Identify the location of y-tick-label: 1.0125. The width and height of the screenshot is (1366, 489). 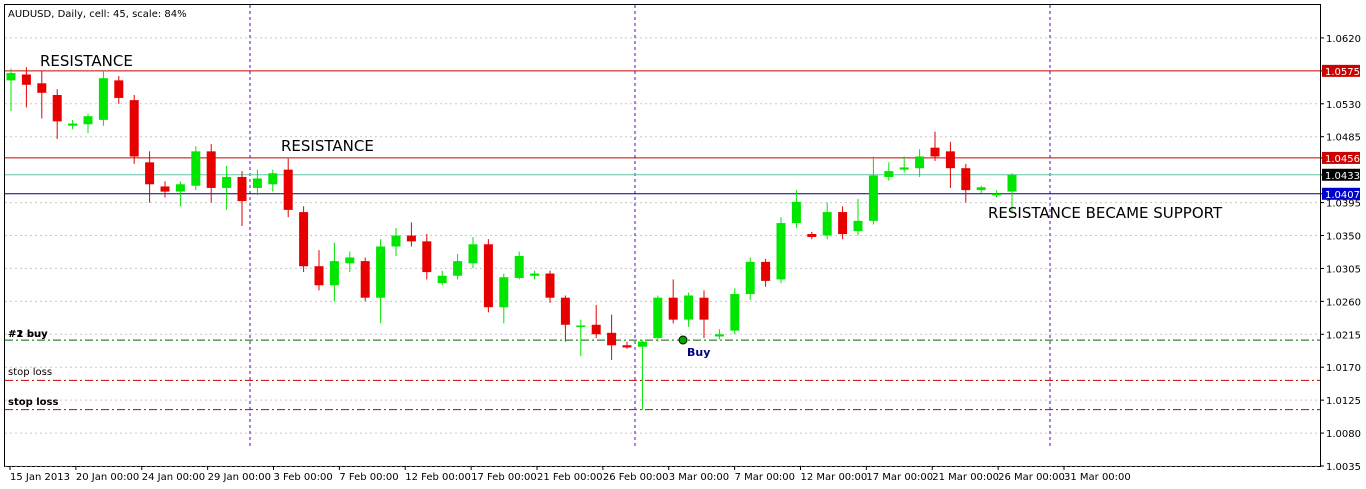
(1343, 401).